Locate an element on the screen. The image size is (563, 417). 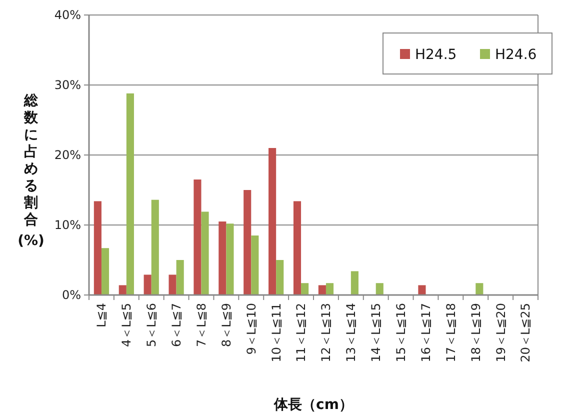
x-tick-label: 11＜L≦12 is located at coordinates (301, 332).